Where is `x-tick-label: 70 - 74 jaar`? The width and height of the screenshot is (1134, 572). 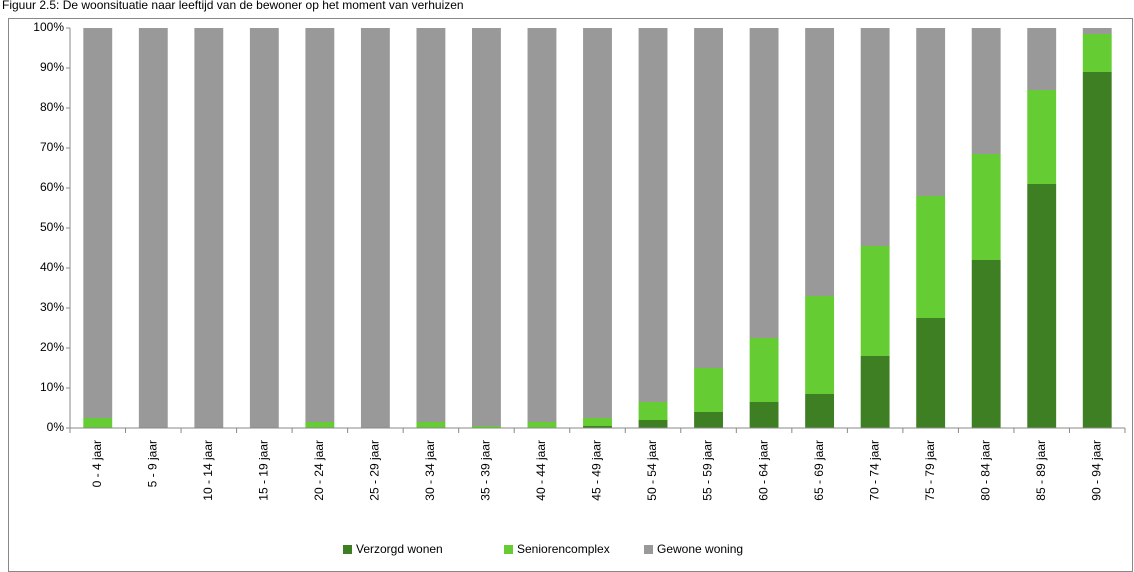
x-tick-label: 70 - 74 jaar is located at coordinates (874, 470).